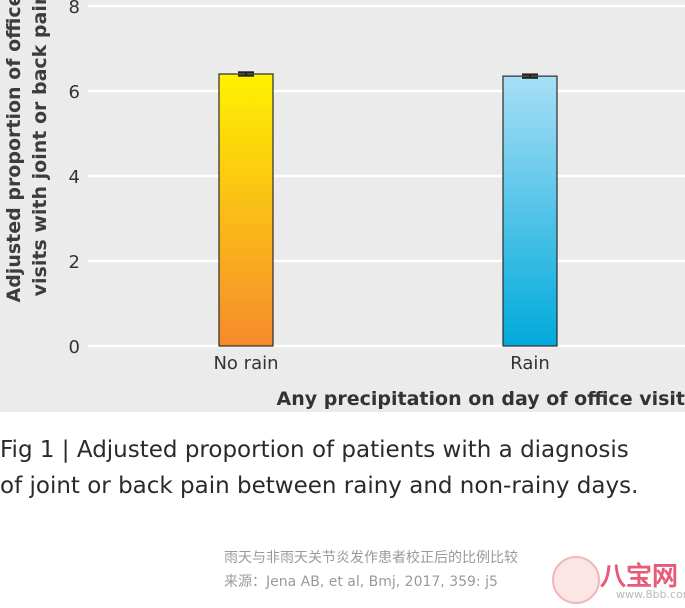  I want to click on y-tick-labels: 0 2 4 6 8, so click(74, 179).